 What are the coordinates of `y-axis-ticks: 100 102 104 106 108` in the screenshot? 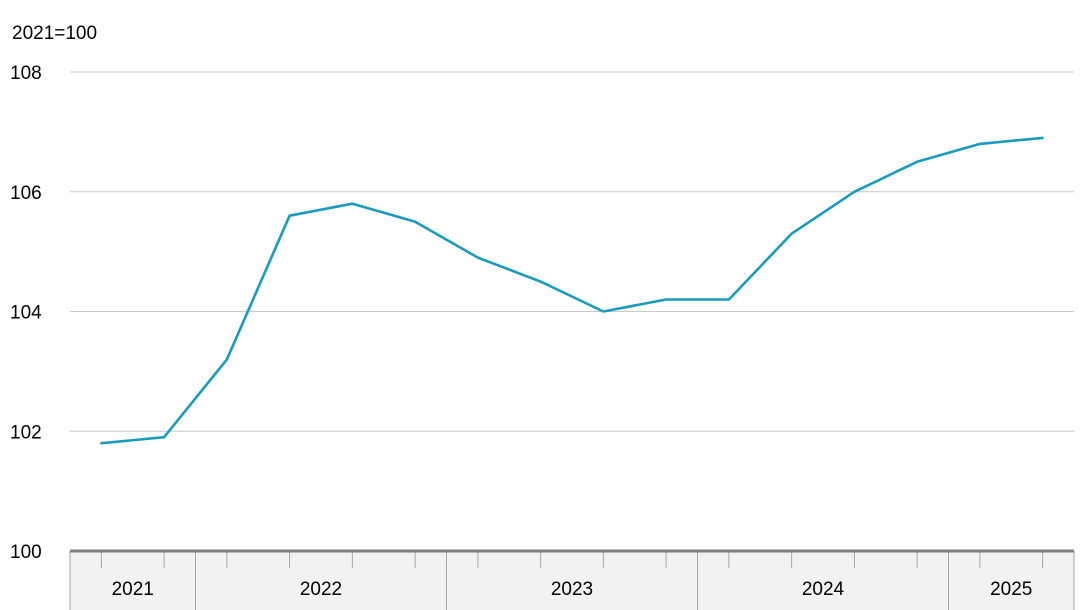 It's located at (26, 313).